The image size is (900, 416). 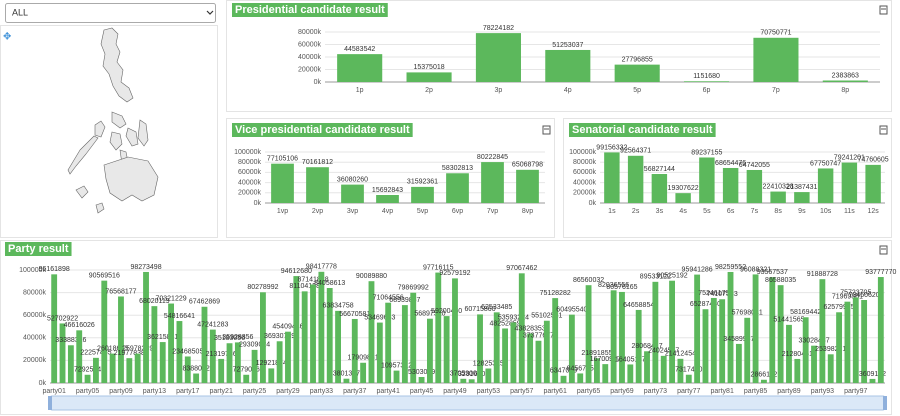 I want to click on data-label: 52702922, so click(x=62, y=318).